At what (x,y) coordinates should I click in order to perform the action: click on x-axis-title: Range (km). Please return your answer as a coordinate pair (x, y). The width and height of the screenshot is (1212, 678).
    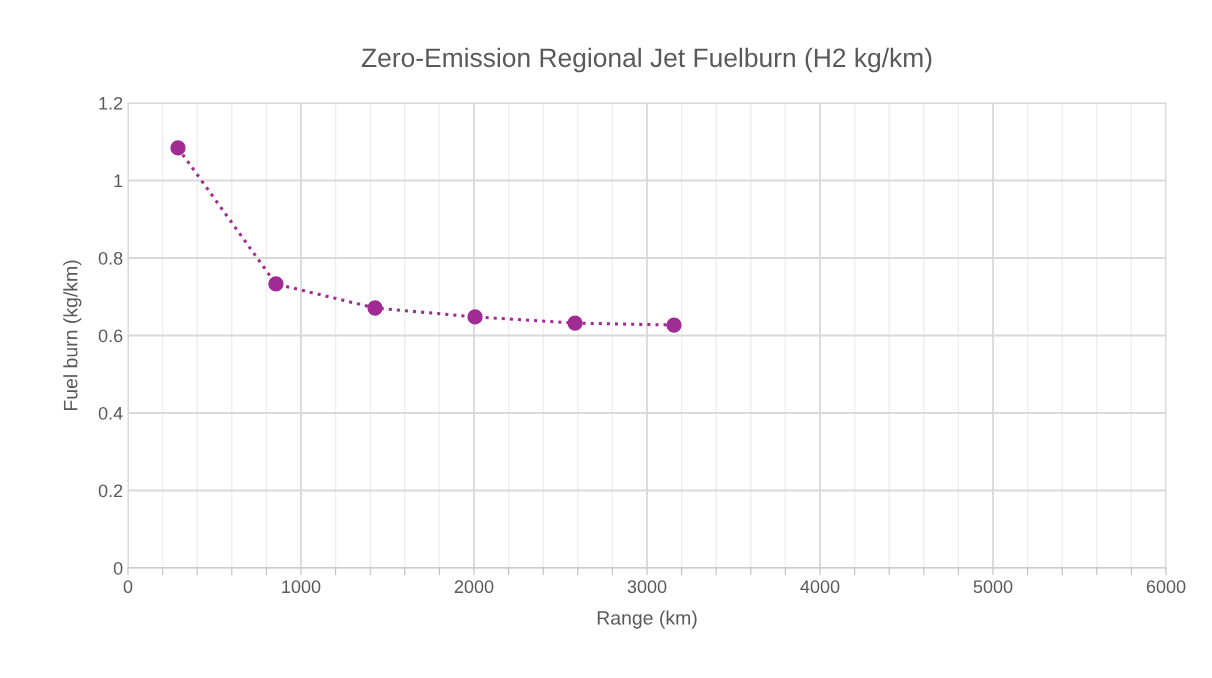
    Looking at the image, I should click on (647, 619).